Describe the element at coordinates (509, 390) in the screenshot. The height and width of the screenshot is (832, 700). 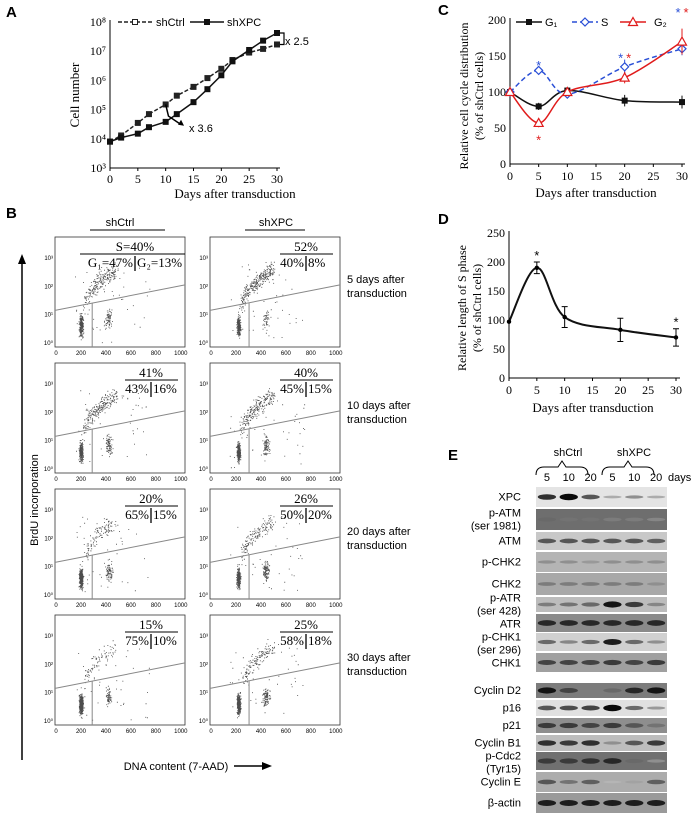
I see `d-x-tick-label: 0` at that location.